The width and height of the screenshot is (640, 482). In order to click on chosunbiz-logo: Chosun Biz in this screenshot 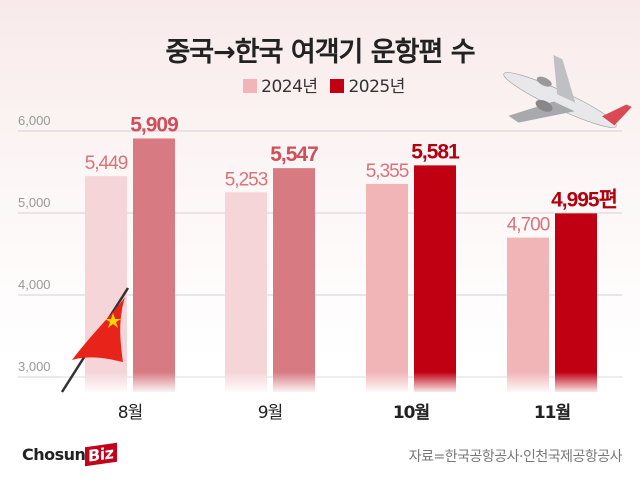, I will do `click(69, 454)`.